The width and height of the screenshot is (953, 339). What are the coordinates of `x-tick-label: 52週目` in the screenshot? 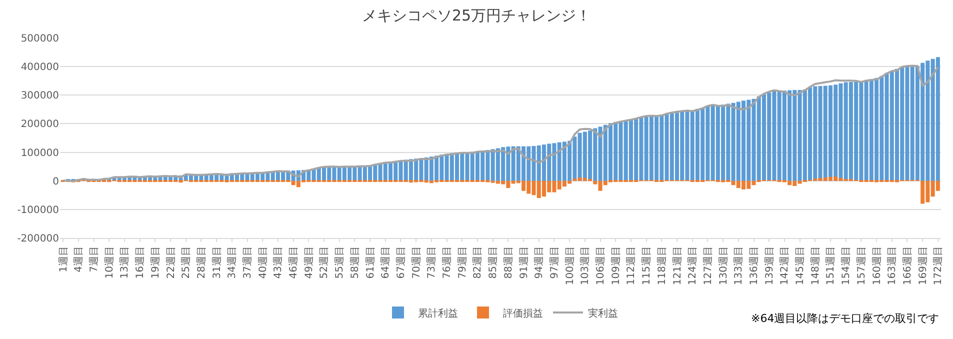 It's located at (324, 262).